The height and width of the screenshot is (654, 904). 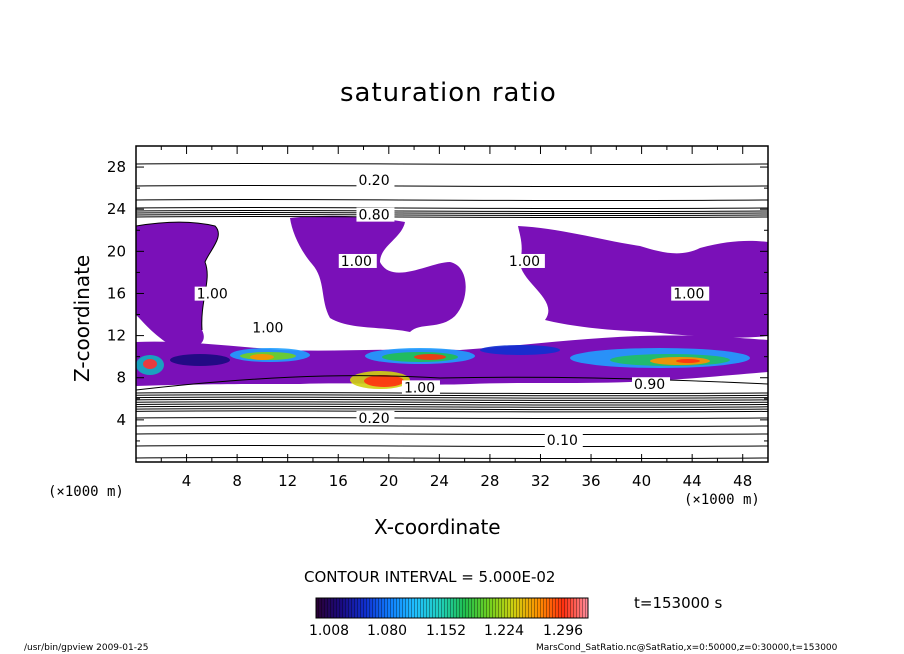 I want to click on colorbar-tick-label: 1.080, so click(x=387, y=631).